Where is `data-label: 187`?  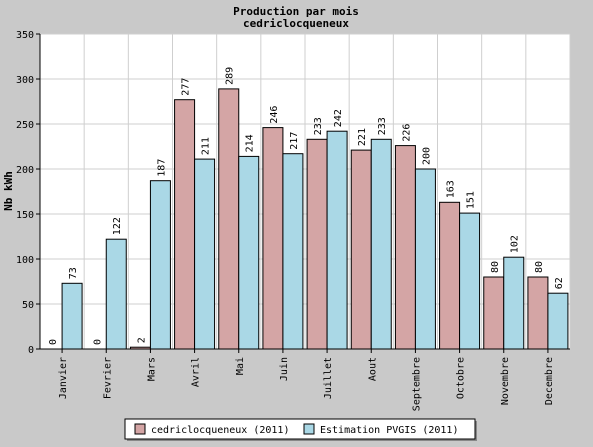 data-label: 187 is located at coordinates (161, 168).